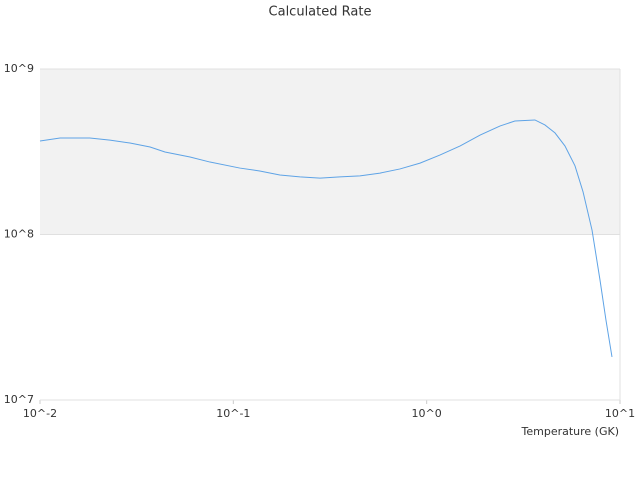  I want to click on y-tick-label: 10^7, so click(19, 399).